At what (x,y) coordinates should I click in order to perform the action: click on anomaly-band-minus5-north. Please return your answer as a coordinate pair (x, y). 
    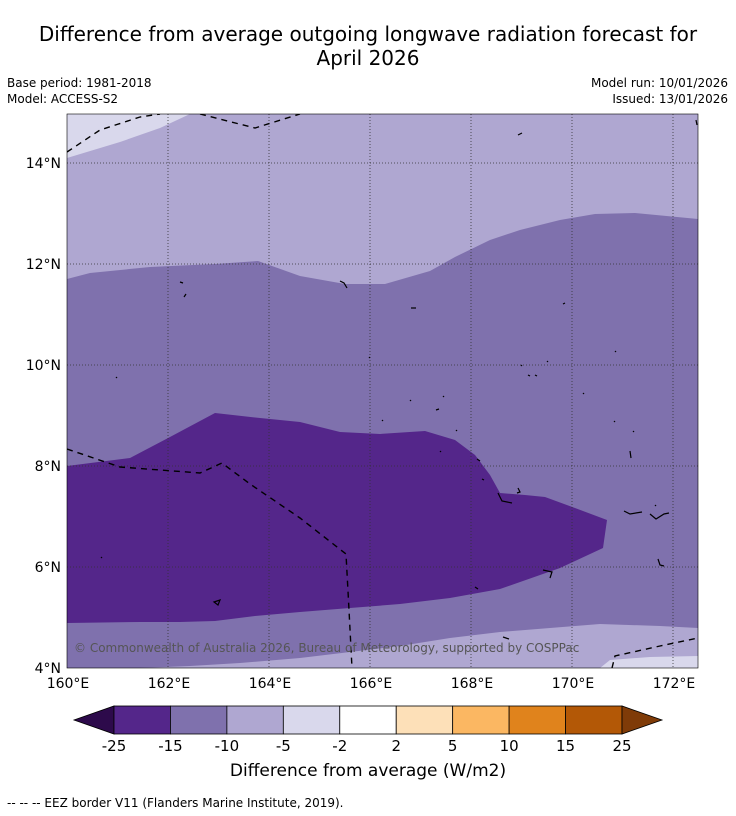
    Looking at the image, I should click on (128, 136).